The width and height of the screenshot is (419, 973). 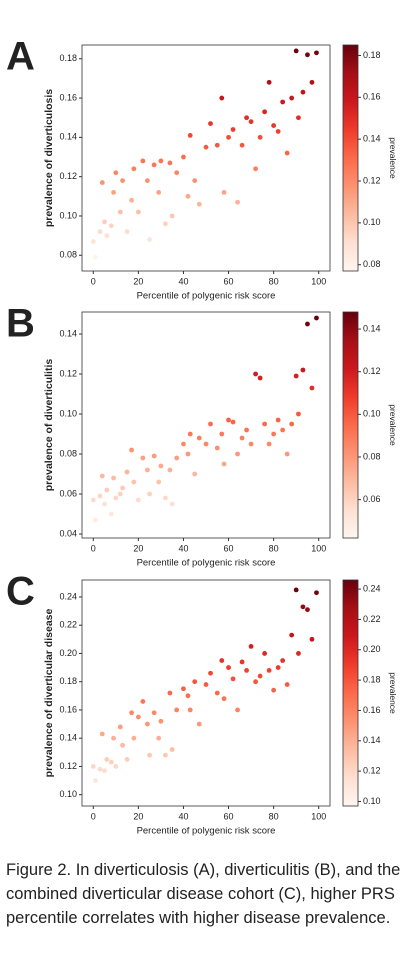 I want to click on x-tick-label: 0, so click(x=93, y=281).